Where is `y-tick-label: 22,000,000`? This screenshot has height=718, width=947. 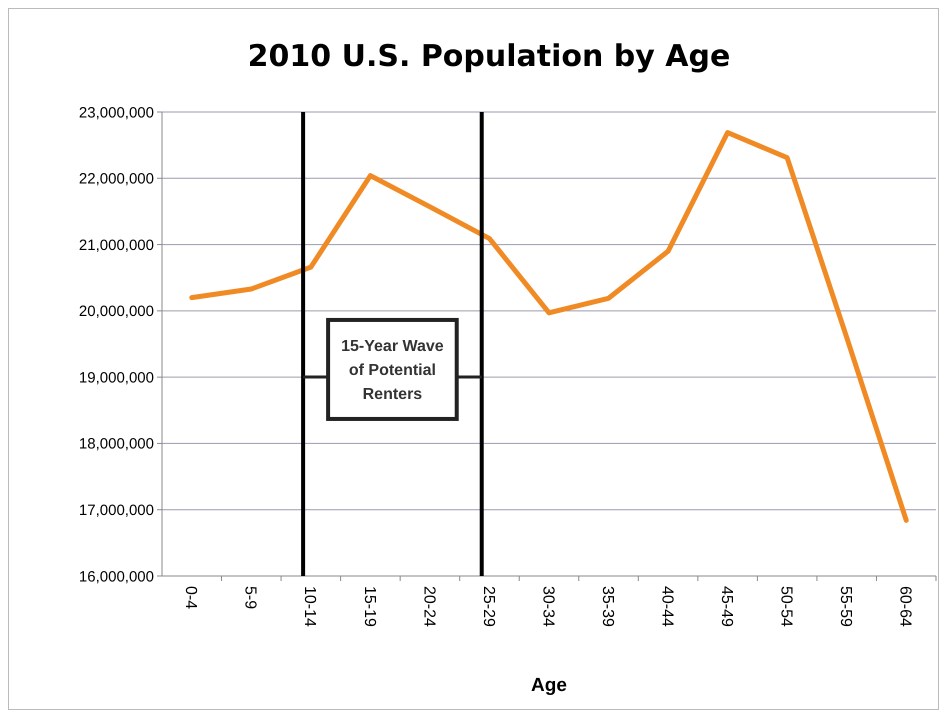
y-tick-label: 22,000,000 is located at coordinates (116, 179).